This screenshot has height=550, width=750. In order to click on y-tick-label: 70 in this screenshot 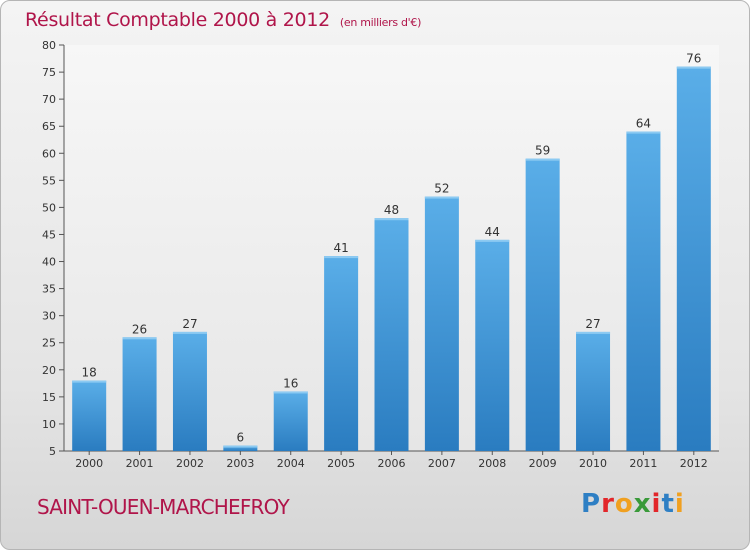, I will do `click(49, 99)`.